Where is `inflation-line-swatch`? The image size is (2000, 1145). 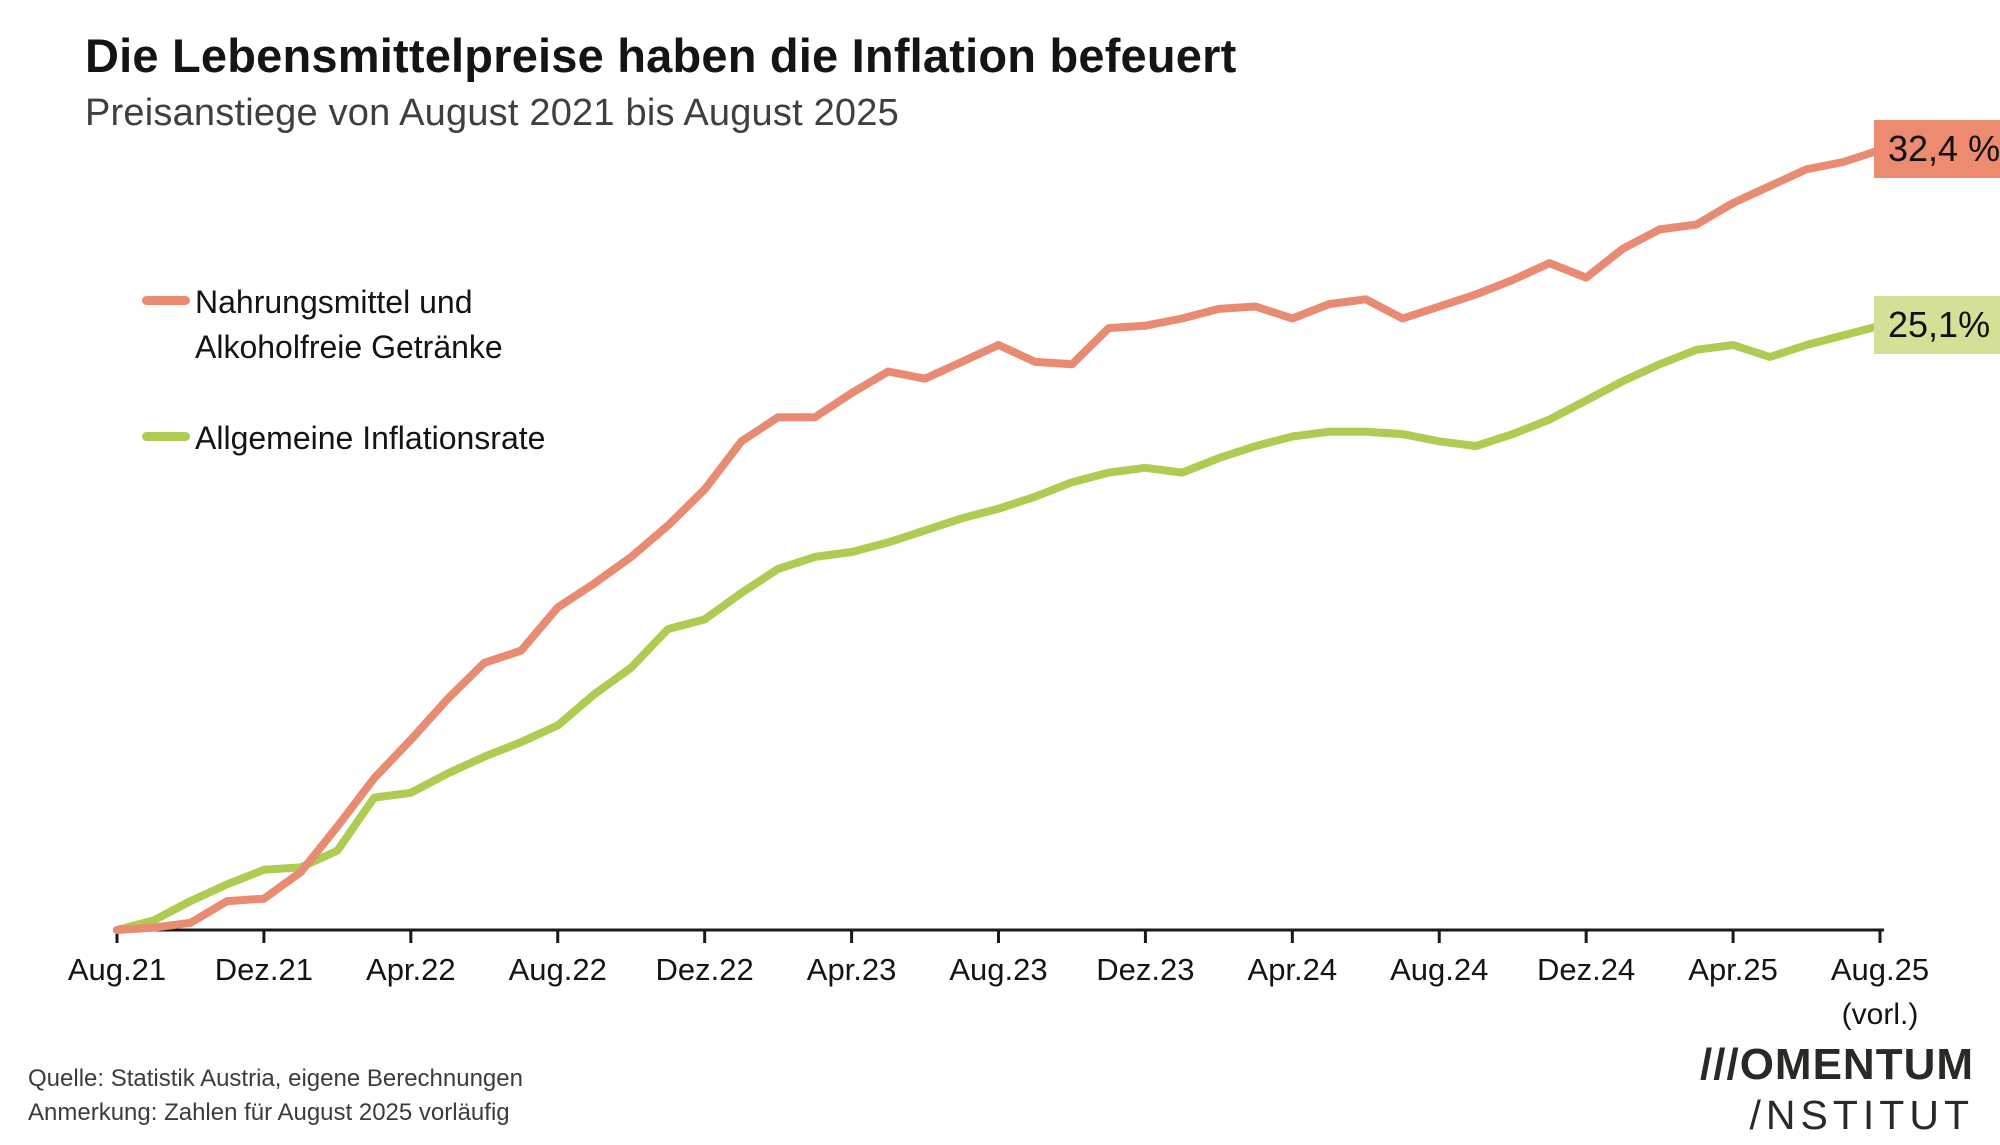
inflation-line-swatch is located at coordinates (166, 436).